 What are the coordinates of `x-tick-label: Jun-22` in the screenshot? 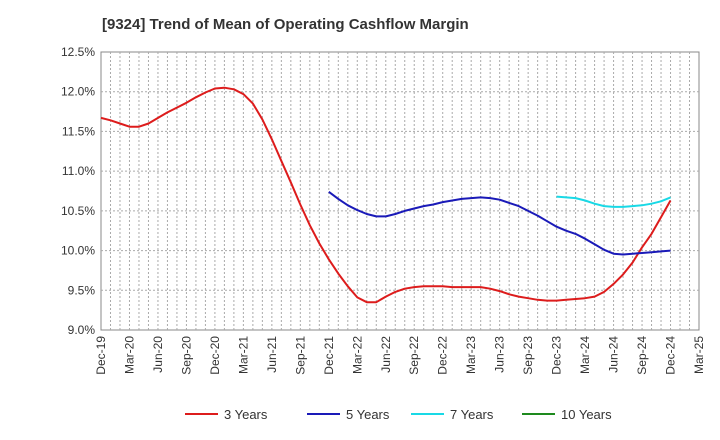 It's located at (386, 354).